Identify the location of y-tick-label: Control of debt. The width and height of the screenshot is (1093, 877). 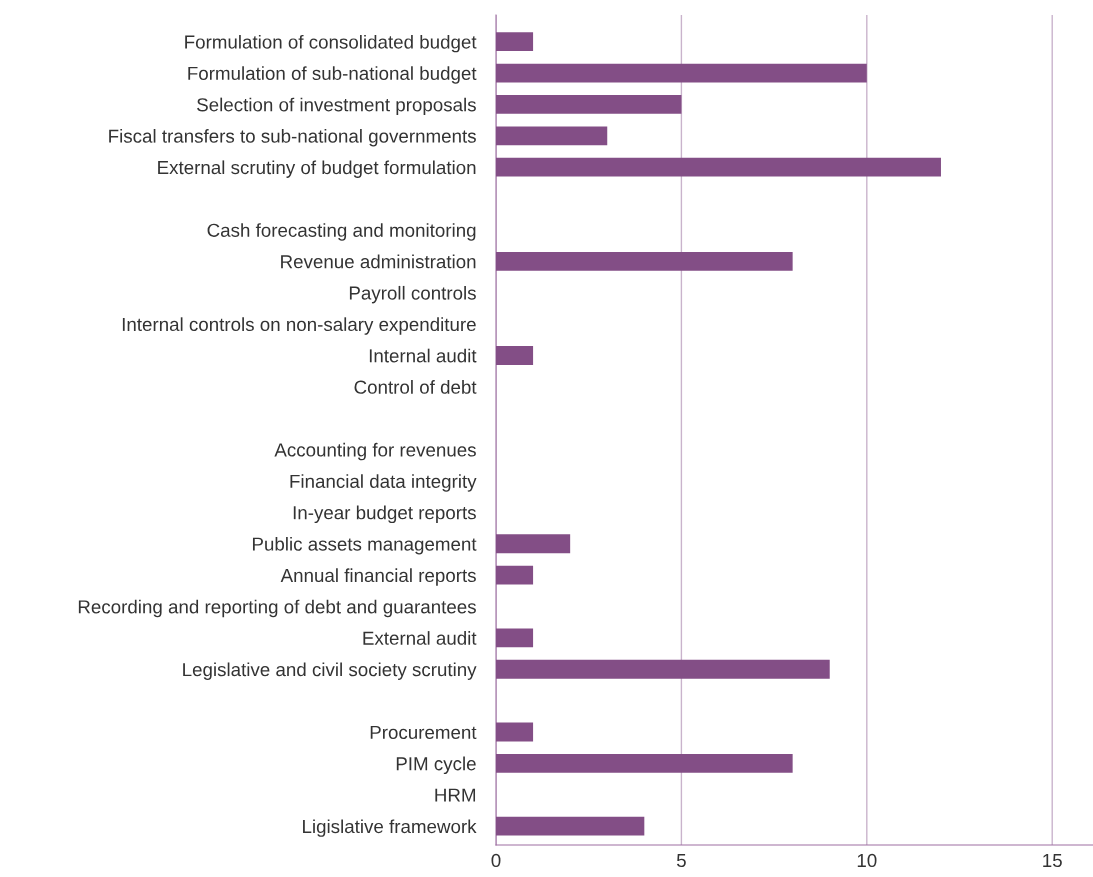
(415, 387).